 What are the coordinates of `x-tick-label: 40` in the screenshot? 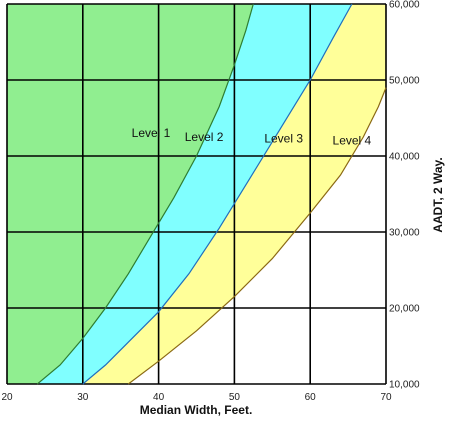 It's located at (159, 397).